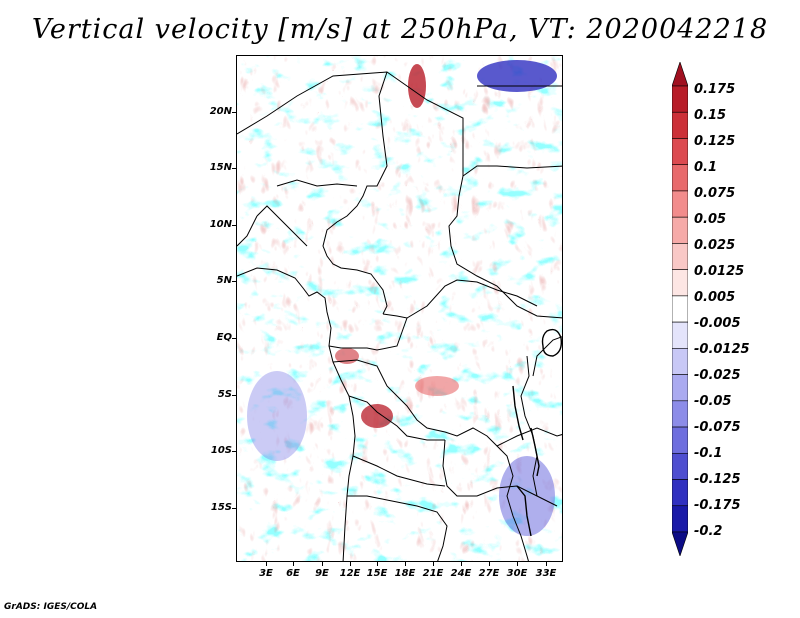 This screenshot has height=618, width=800. What do you see at coordinates (715, 141) in the screenshot?
I see `colorbar-label: 0.125` at bounding box center [715, 141].